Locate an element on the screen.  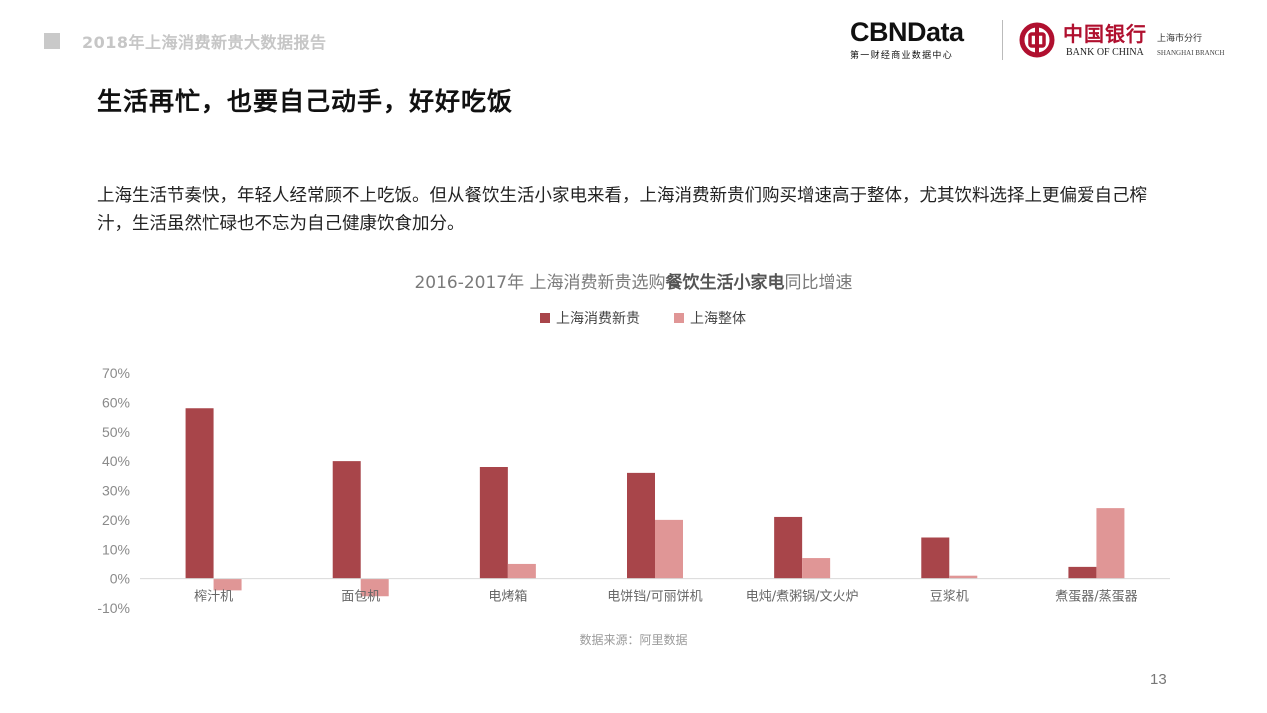
y-tick-label: 60% is located at coordinates (116, 402).